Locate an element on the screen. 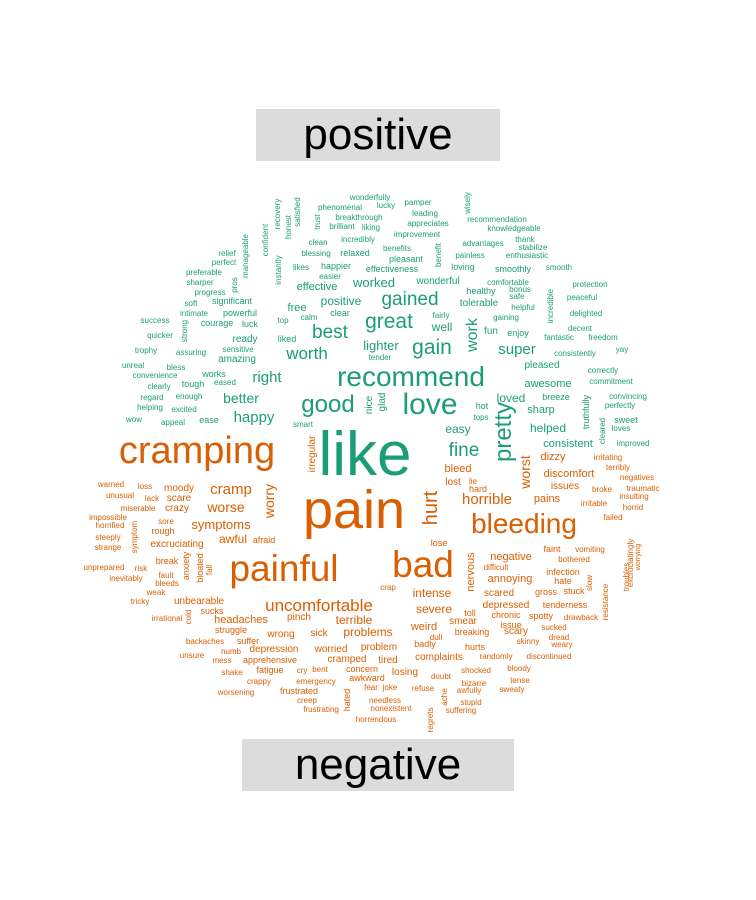  word-negative: unprepared is located at coordinates (104, 567).